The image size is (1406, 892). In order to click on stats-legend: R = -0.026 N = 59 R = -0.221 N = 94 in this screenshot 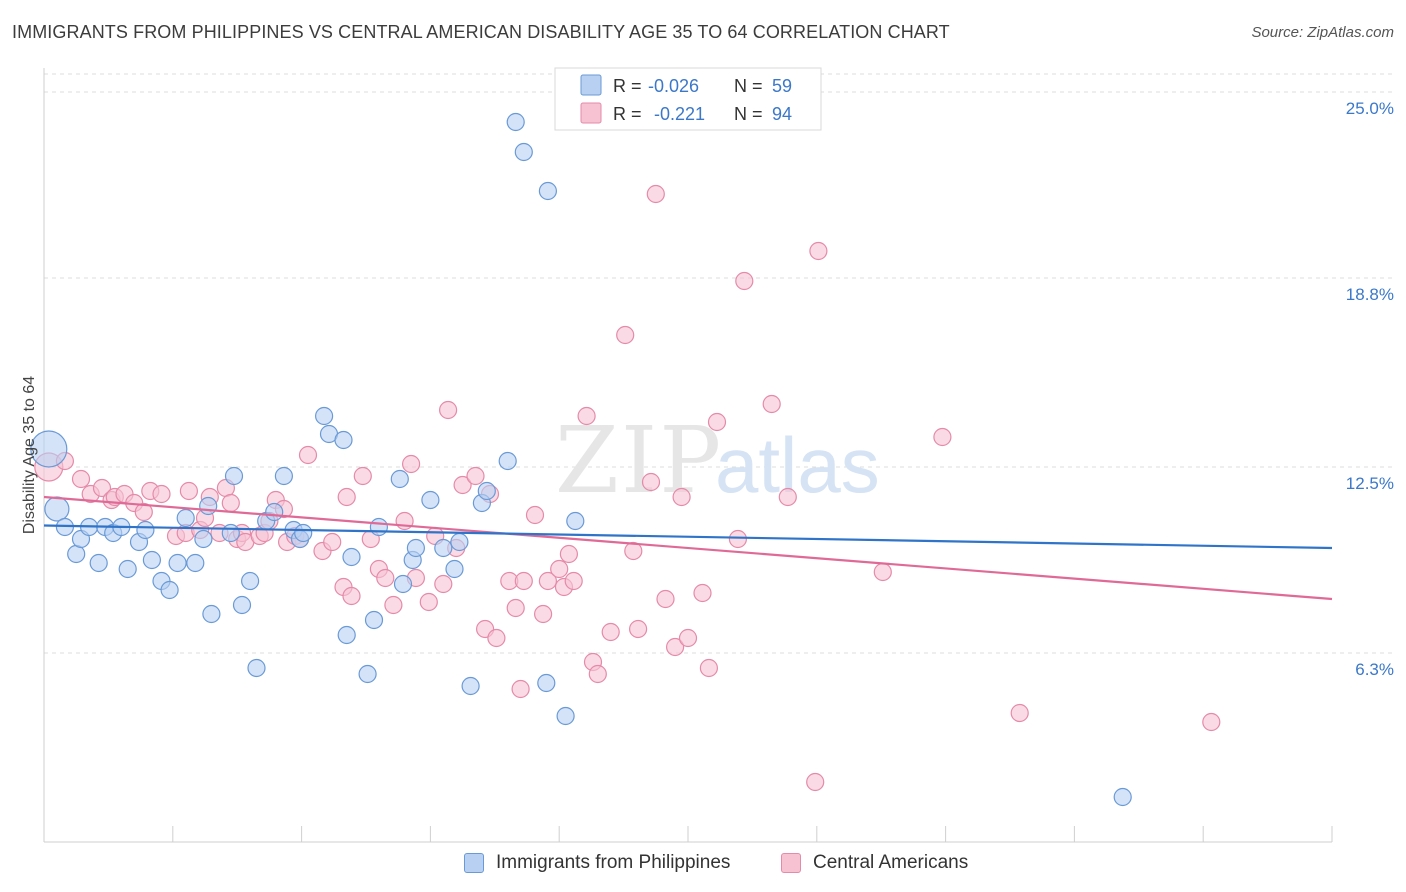, I will do `click(688, 99)`.